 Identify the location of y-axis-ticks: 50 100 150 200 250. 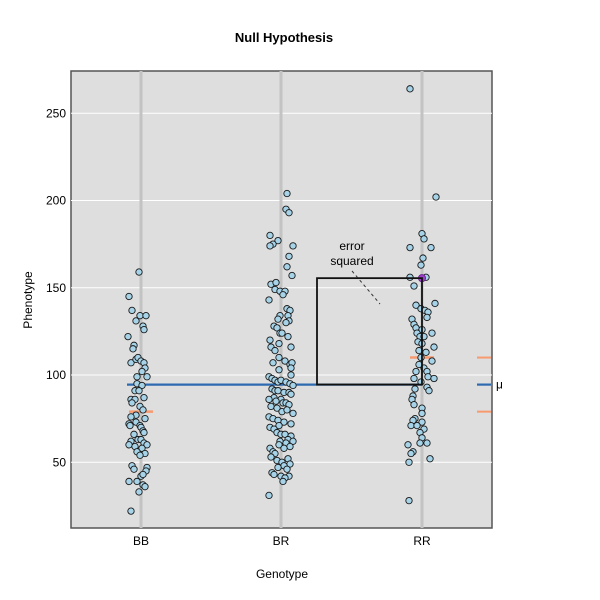
(56, 287).